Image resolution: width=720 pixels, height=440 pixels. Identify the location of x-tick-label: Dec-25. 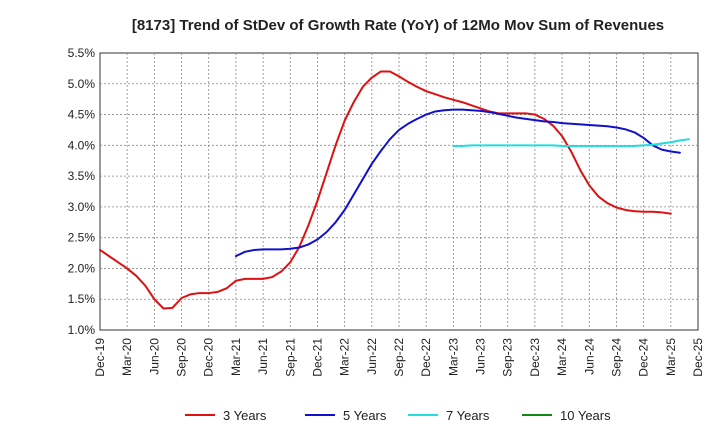
(698, 357).